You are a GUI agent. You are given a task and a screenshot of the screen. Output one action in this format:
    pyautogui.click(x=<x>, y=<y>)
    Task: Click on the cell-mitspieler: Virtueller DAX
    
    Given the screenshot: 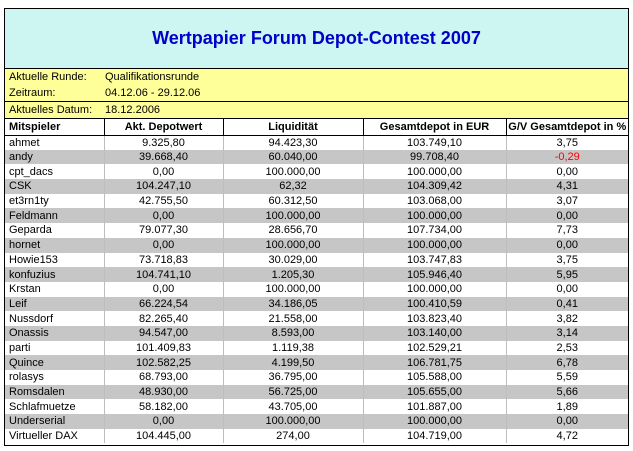 What is the action you would take?
    pyautogui.click(x=55, y=436)
    